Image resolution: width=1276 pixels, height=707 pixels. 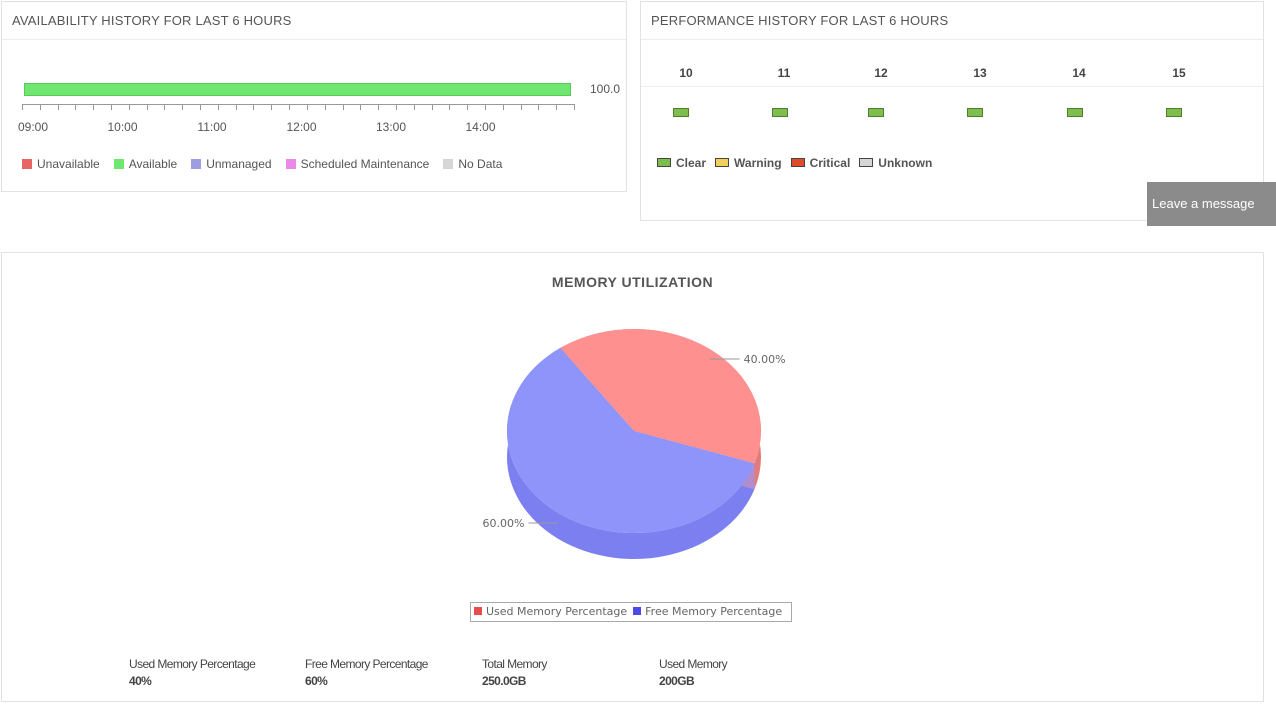 I want to click on performance-legend-item: Warning, so click(x=748, y=163).